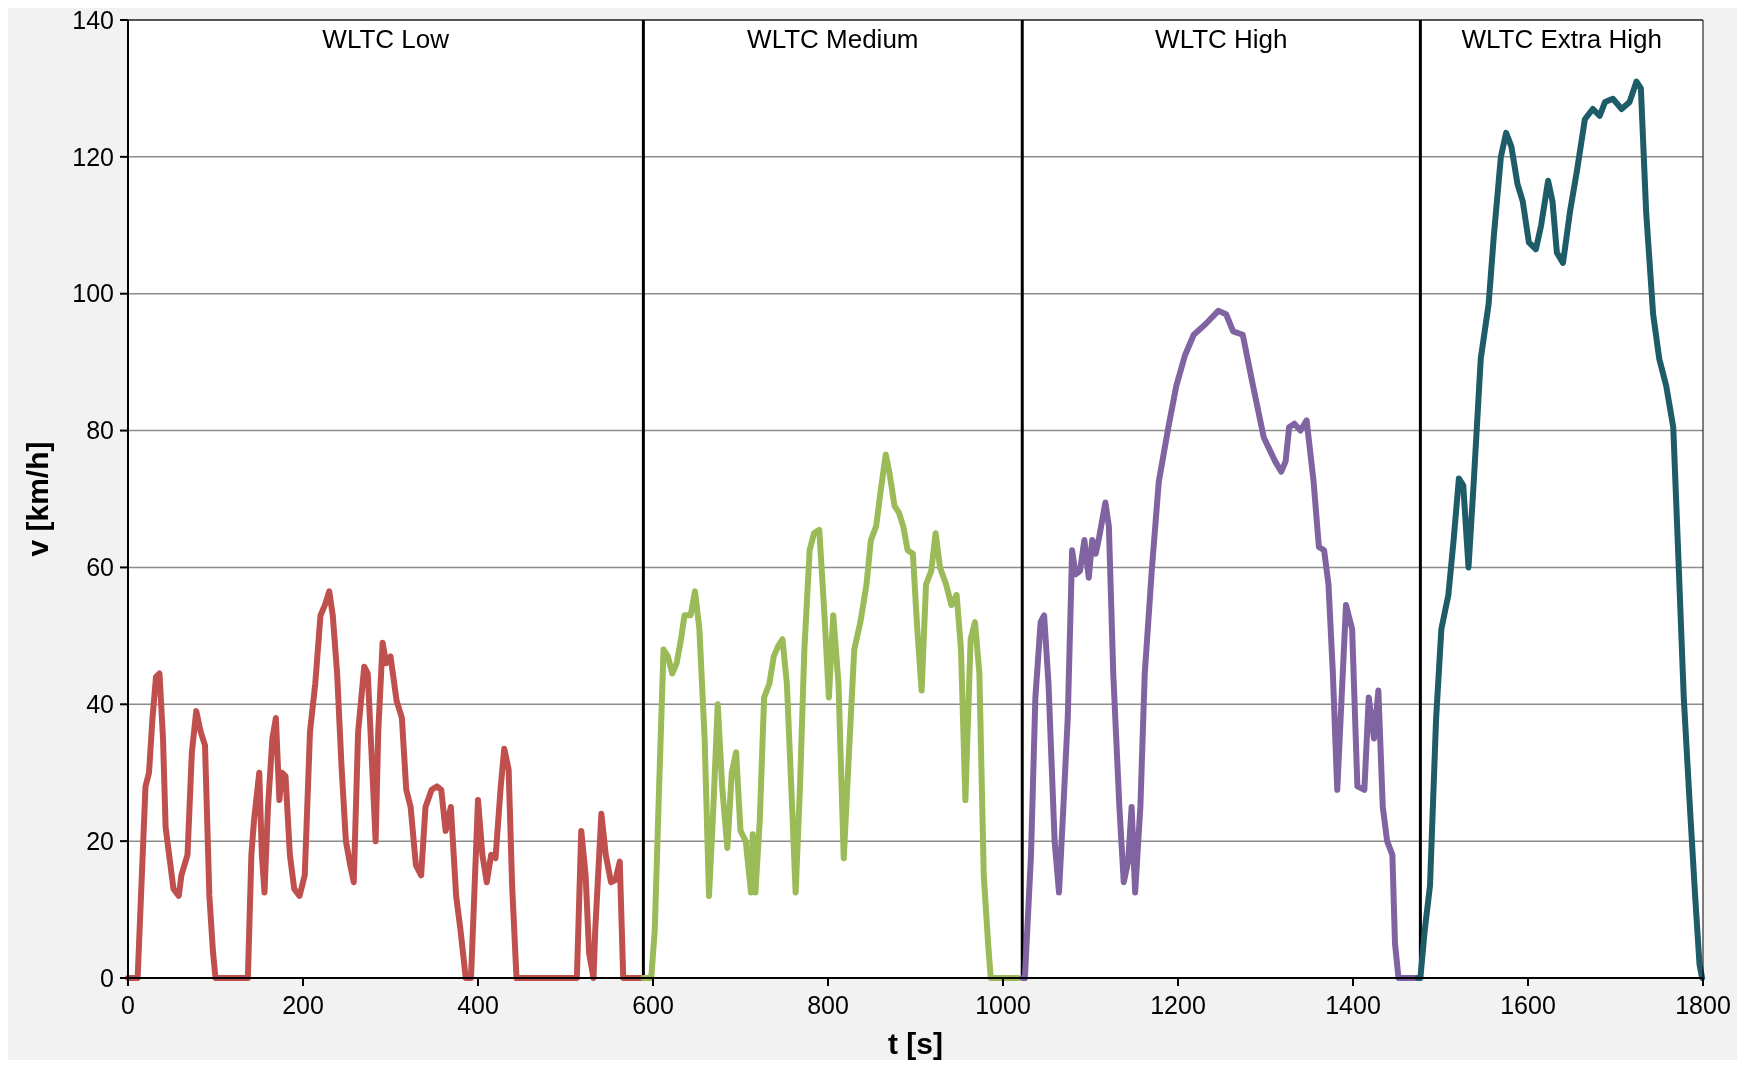 Image resolution: width=1745 pixels, height=1068 pixels. What do you see at coordinates (1528, 1005) in the screenshot?
I see `x-tick-label: 1600` at bounding box center [1528, 1005].